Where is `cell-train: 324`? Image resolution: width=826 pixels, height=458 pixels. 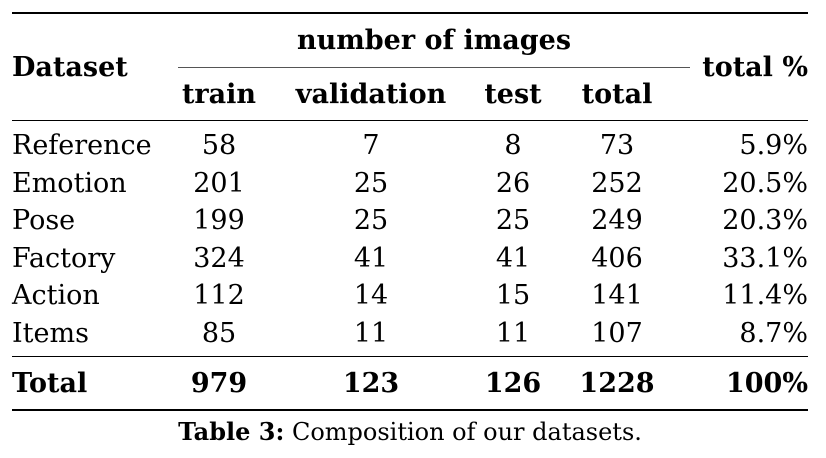
cell-train: 324 is located at coordinates (219, 258).